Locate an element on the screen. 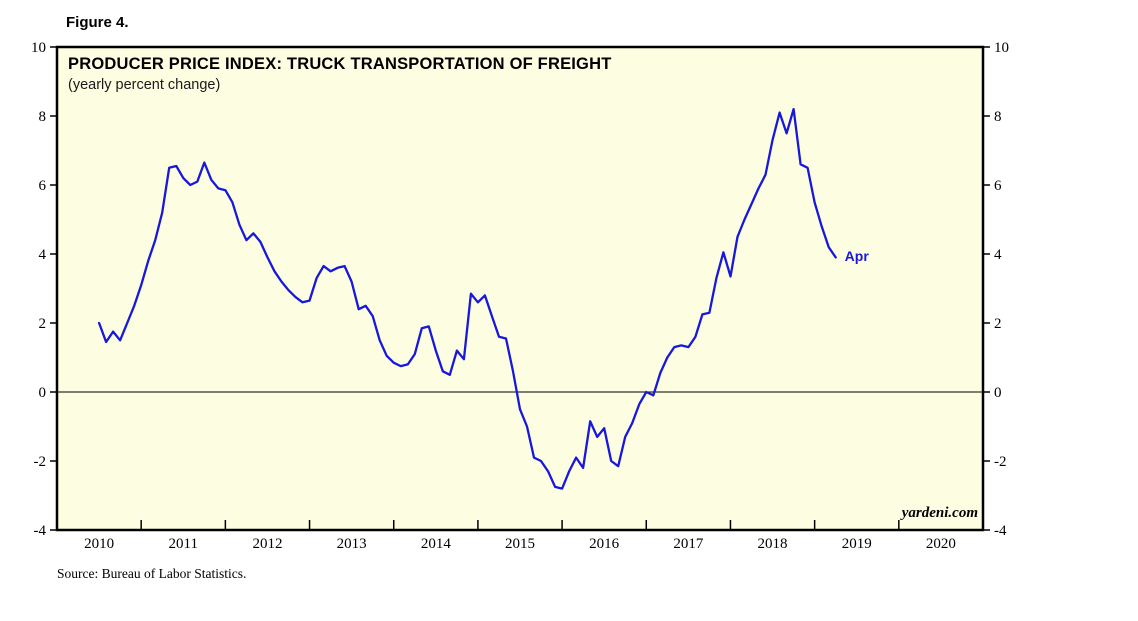 The height and width of the screenshot is (621, 1138). x-axis-year-label: 2010 is located at coordinates (99, 544).